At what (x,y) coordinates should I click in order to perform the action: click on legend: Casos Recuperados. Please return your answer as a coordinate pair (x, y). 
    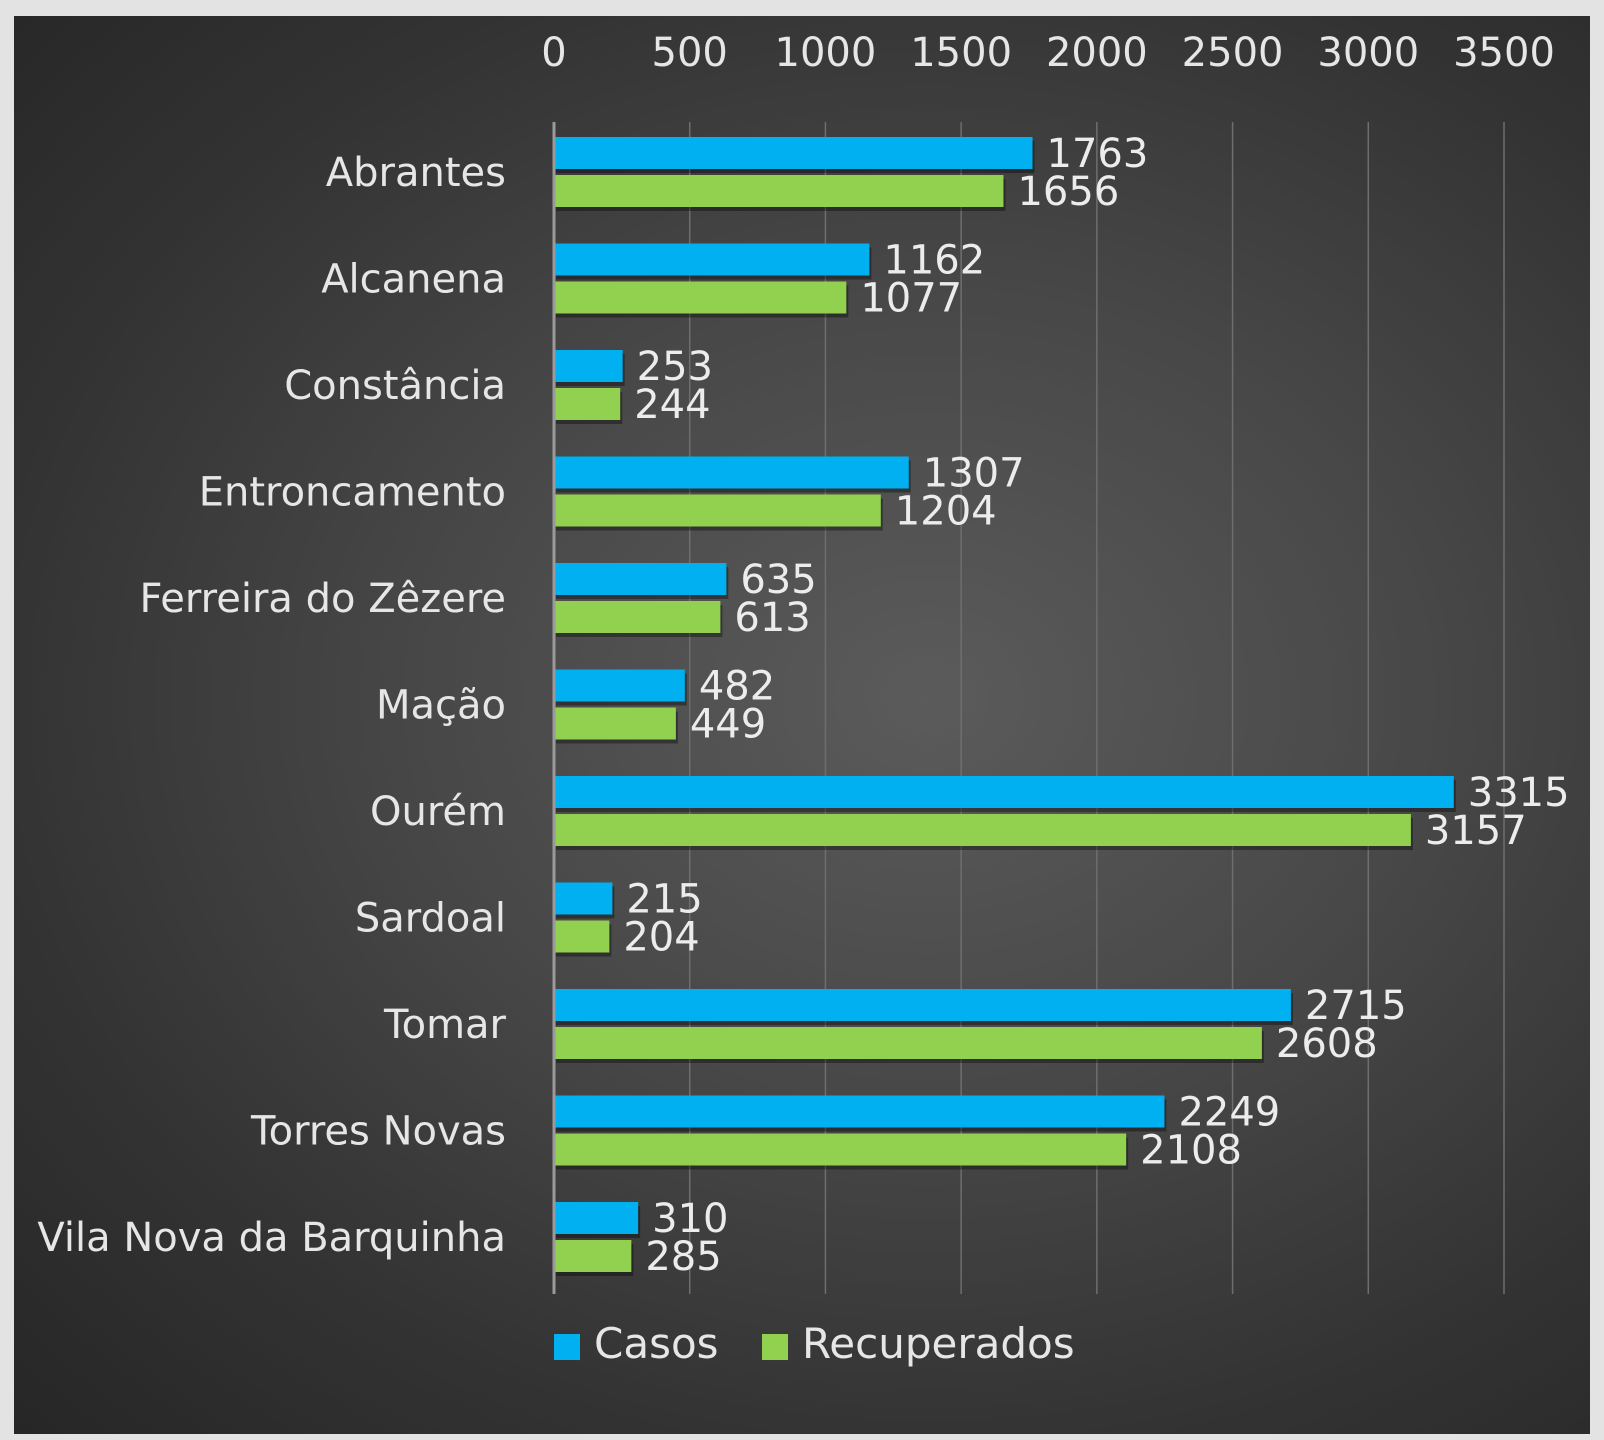
    Looking at the image, I should click on (814, 1343).